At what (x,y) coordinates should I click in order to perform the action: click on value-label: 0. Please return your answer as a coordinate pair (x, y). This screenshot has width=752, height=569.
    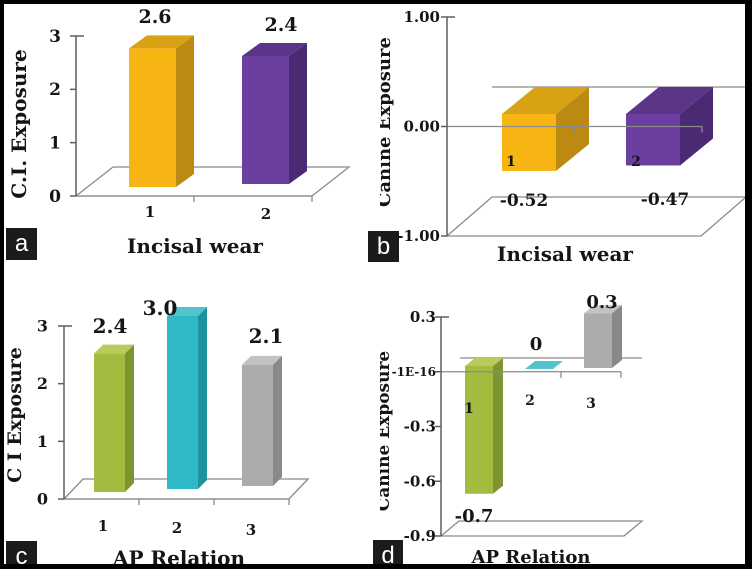
    Looking at the image, I should click on (536, 344).